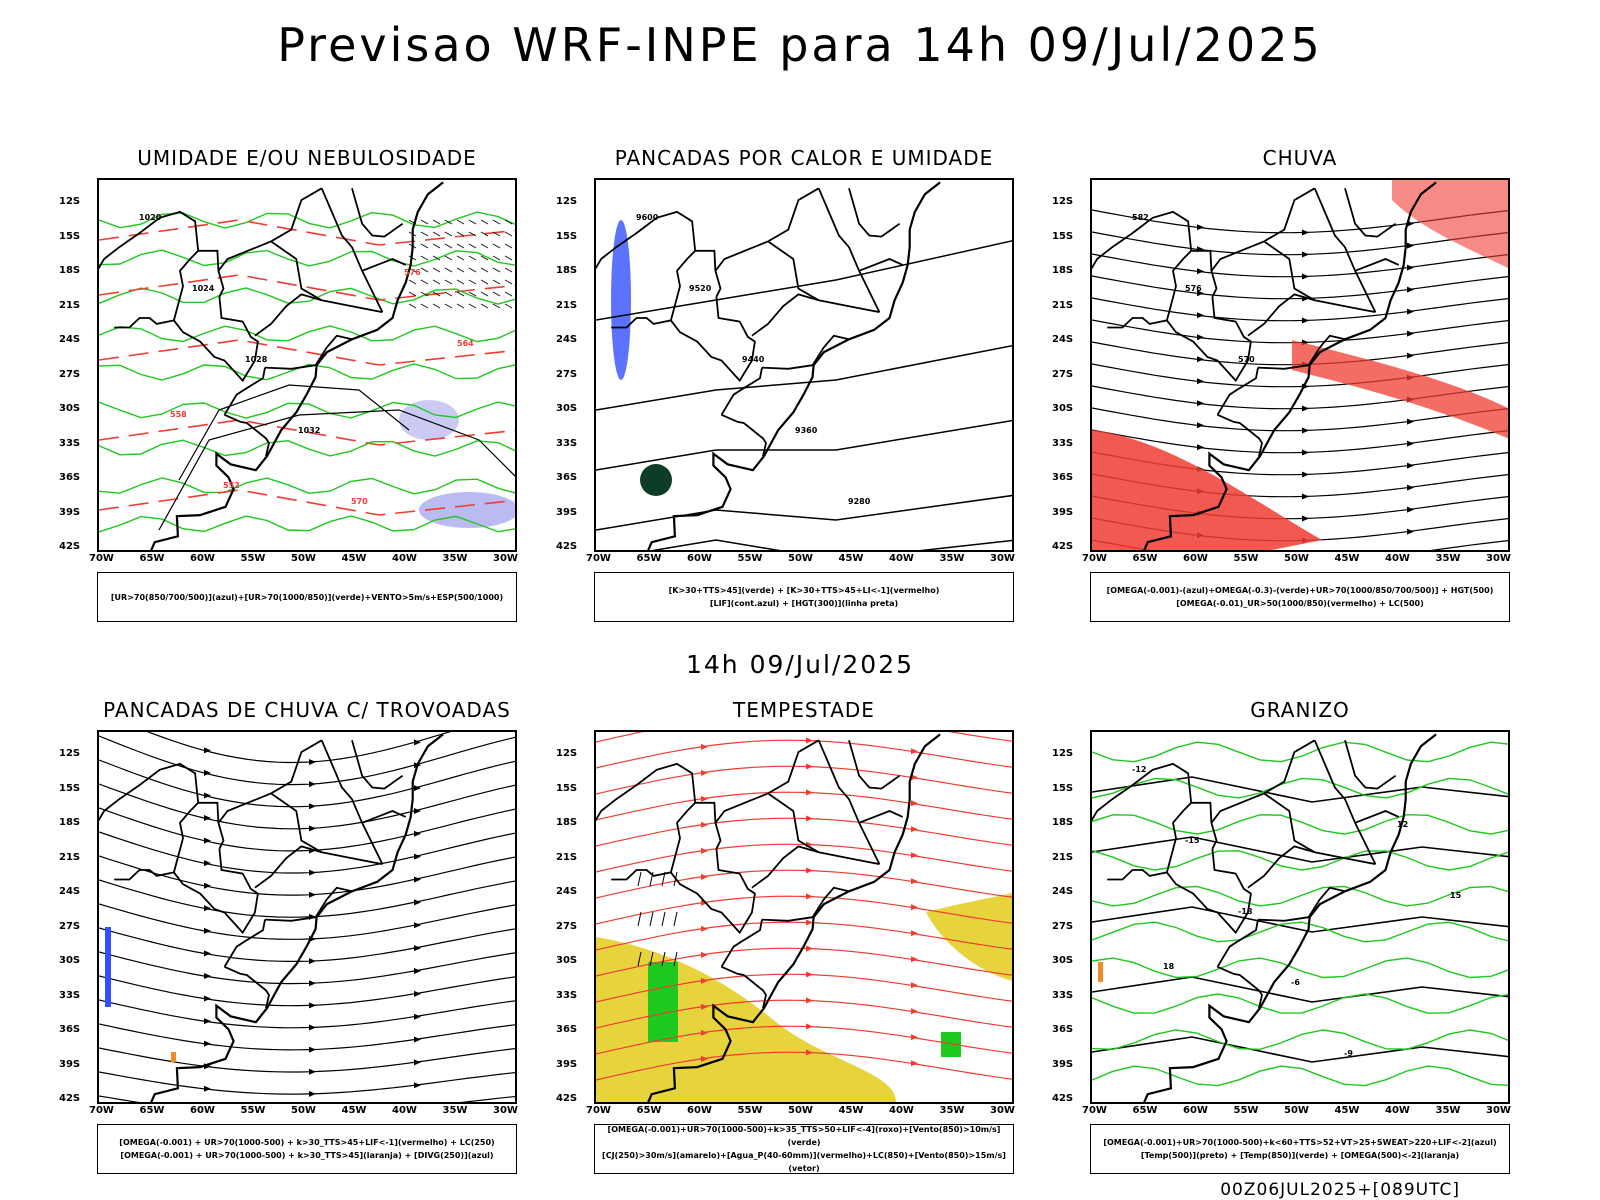 This screenshot has height=1200, width=1600. I want to click on thickness-contour, so click(307, 287).